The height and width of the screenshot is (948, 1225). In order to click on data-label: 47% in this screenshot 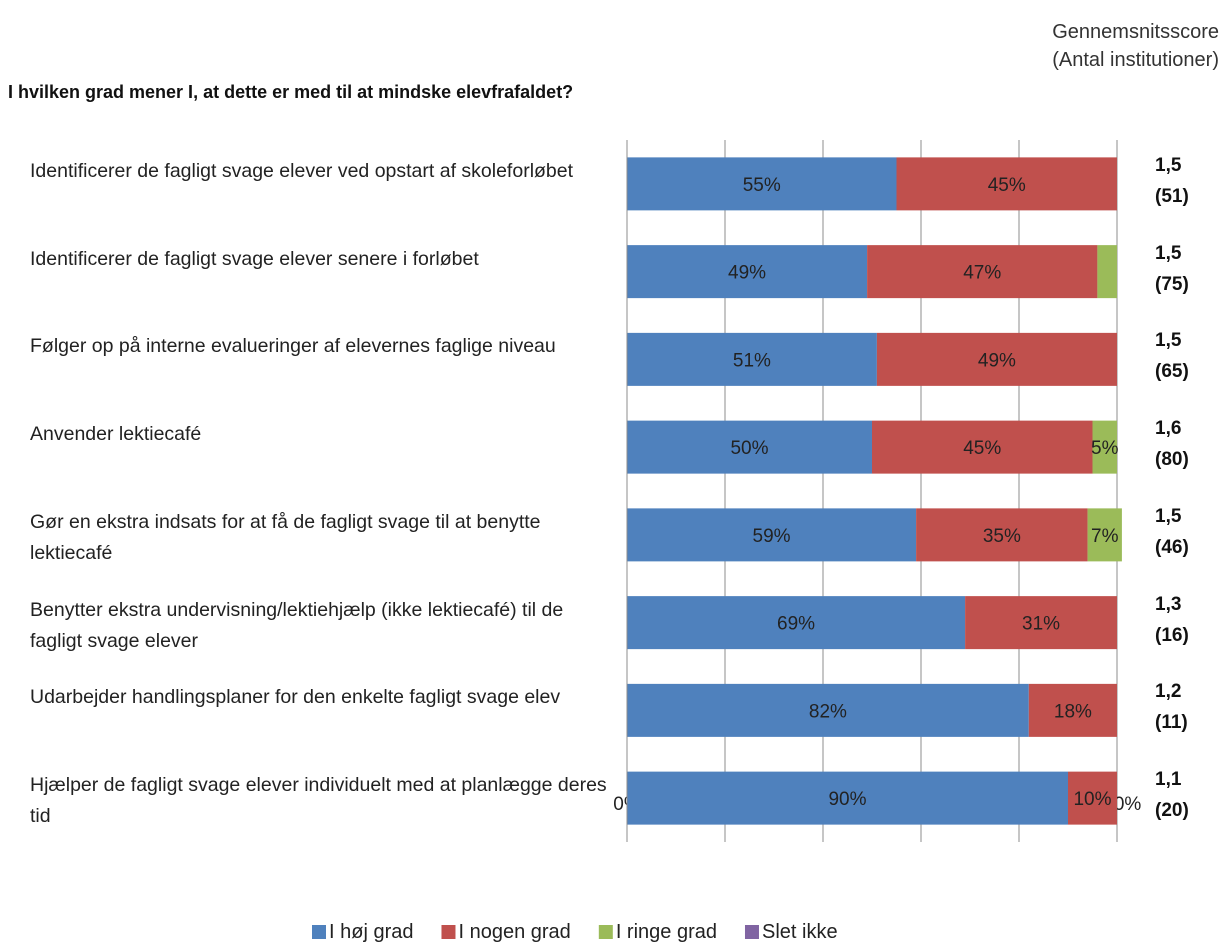, I will do `click(982, 273)`.